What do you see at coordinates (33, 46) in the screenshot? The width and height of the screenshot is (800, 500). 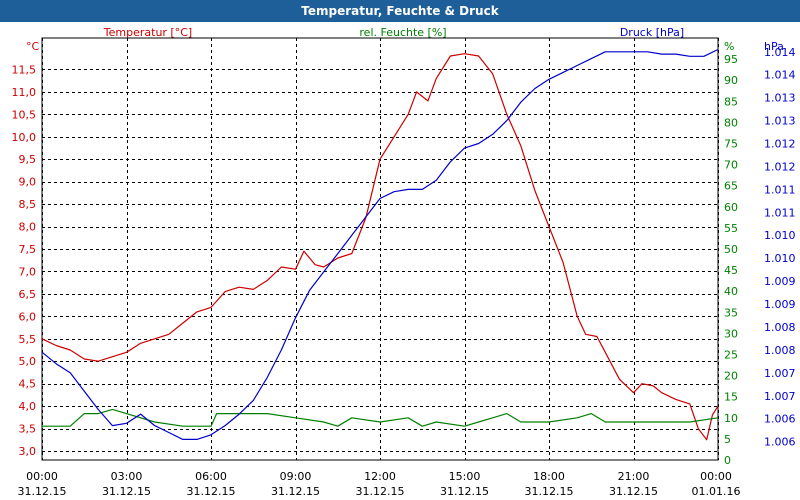 I see `temperature-unit: °C` at bounding box center [33, 46].